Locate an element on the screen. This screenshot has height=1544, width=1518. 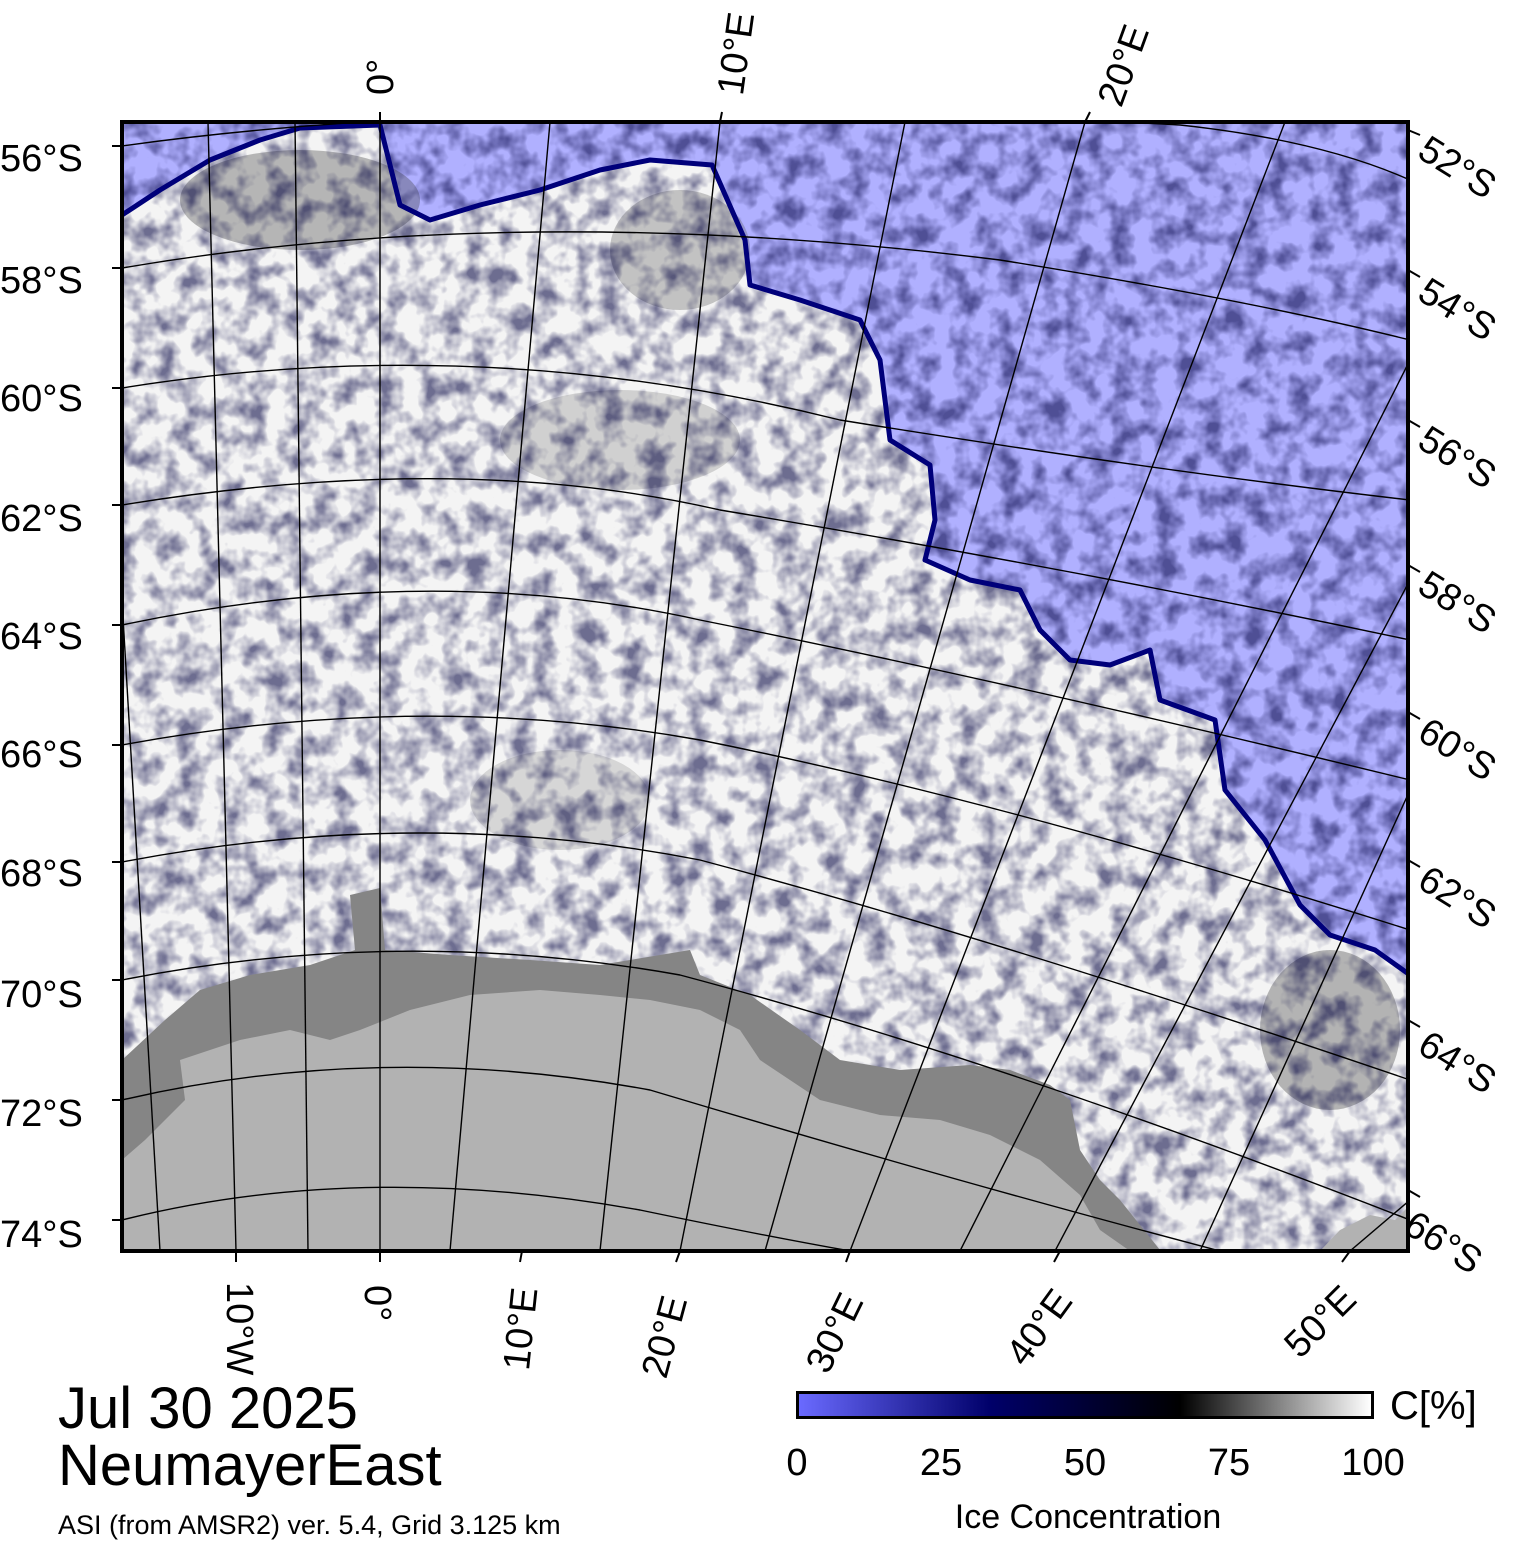
lat-label-70s: 70°S is located at coordinates (41, 995).